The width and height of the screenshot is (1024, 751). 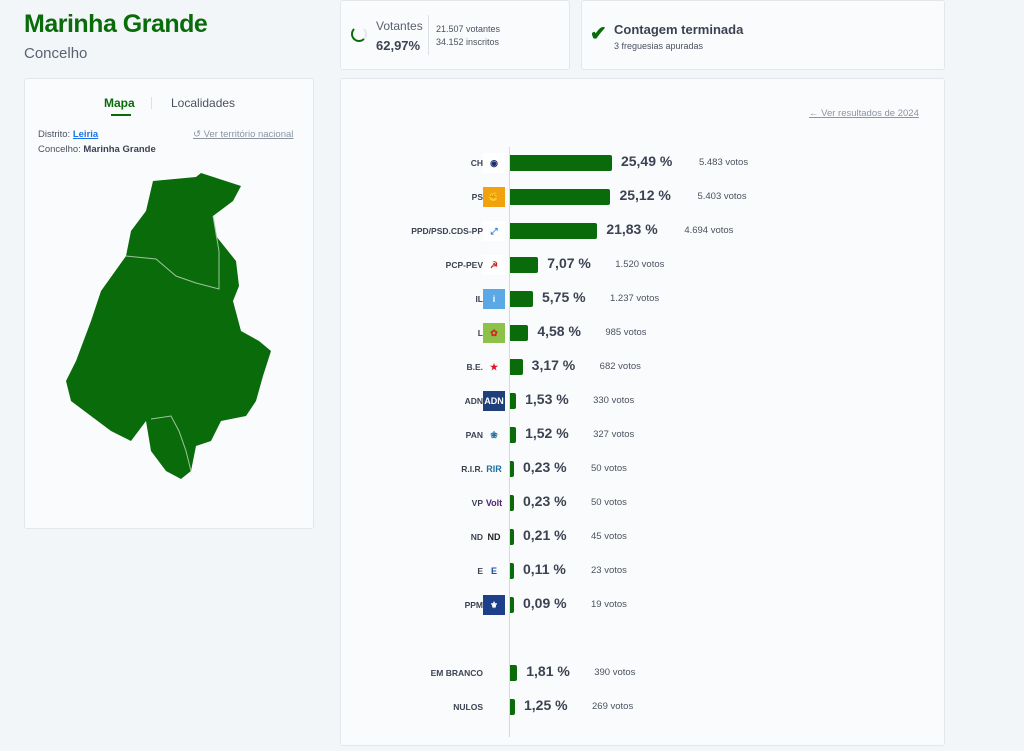 I want to click on result-row: R.I.R. RIR 0,23 % 50 votos, so click(x=641, y=469).